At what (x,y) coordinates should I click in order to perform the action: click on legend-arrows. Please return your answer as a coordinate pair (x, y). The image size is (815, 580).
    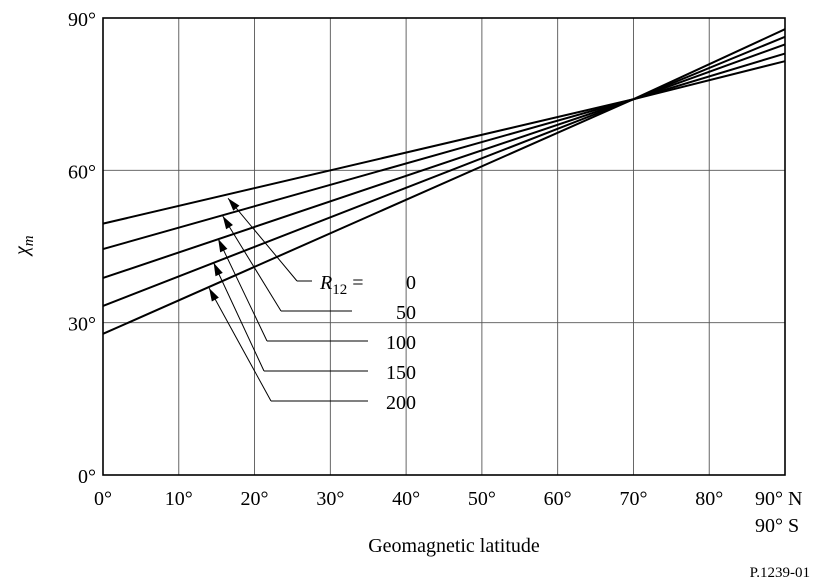
    Looking at the image, I should click on (288, 299).